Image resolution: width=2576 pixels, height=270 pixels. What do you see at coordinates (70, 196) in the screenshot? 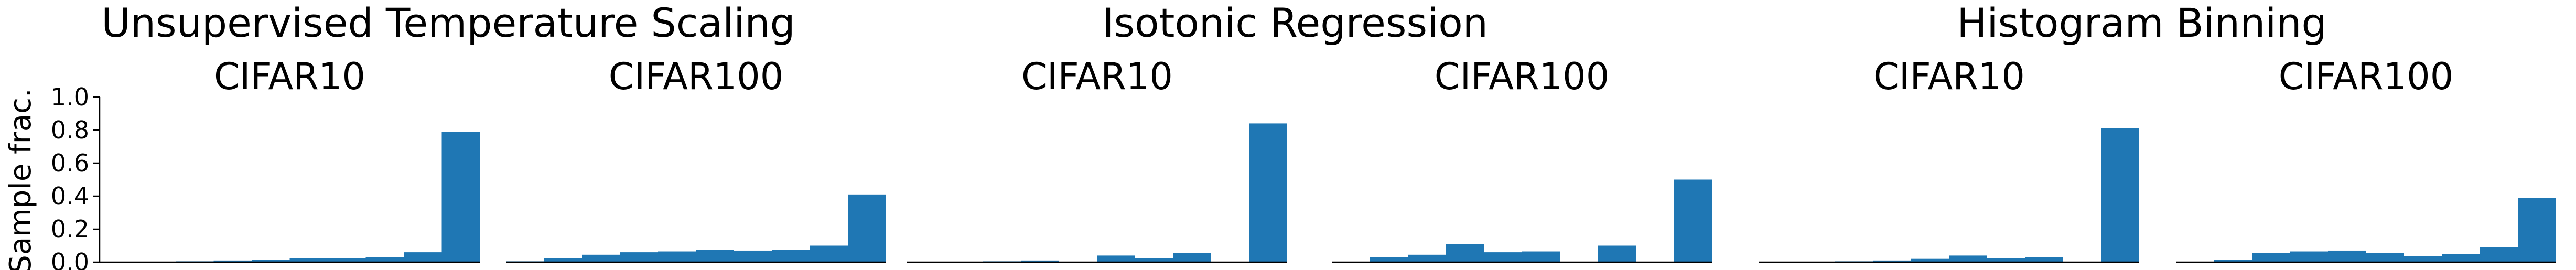
I see `y-tick-label: 0.4` at bounding box center [70, 196].